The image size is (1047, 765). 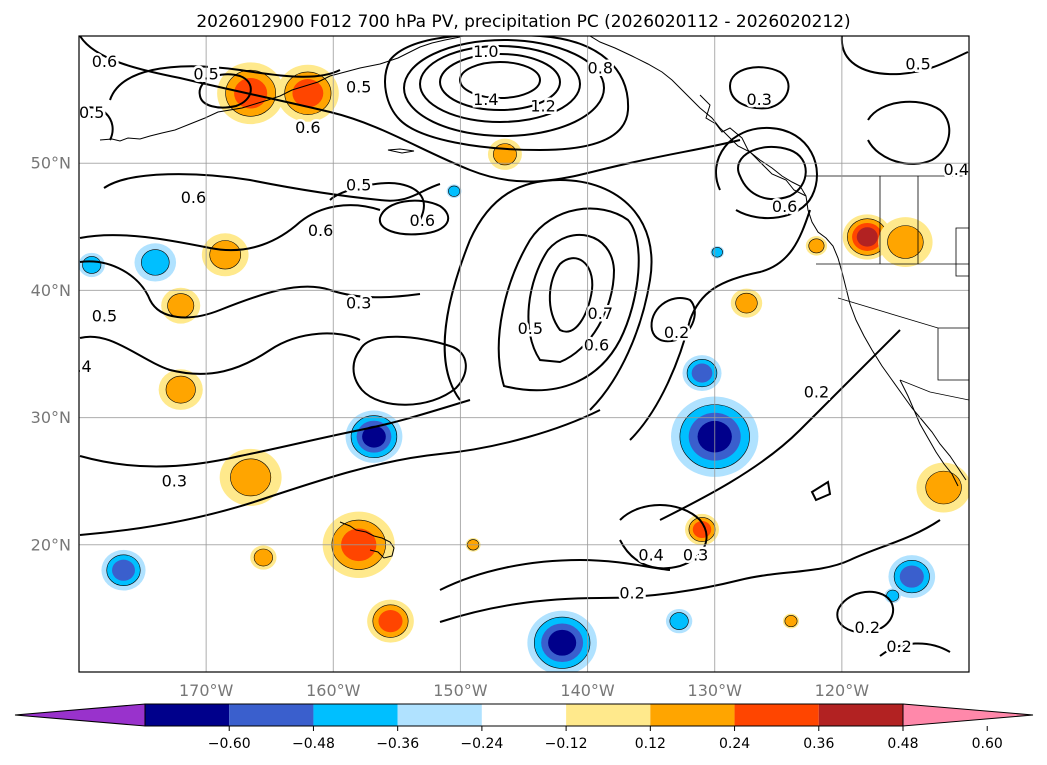 What do you see at coordinates (485, 99) in the screenshot?
I see `contour-label: 1.4` at bounding box center [485, 99].